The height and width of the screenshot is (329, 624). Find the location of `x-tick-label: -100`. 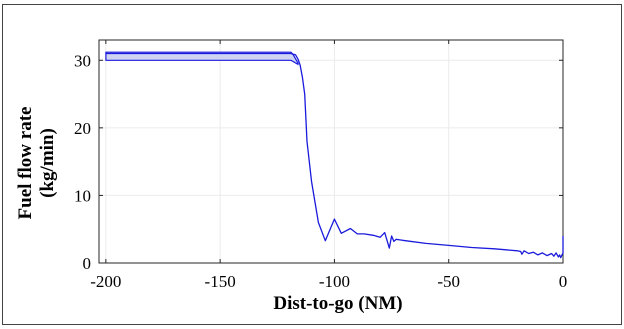

x-tick-label: -100 is located at coordinates (334, 281).